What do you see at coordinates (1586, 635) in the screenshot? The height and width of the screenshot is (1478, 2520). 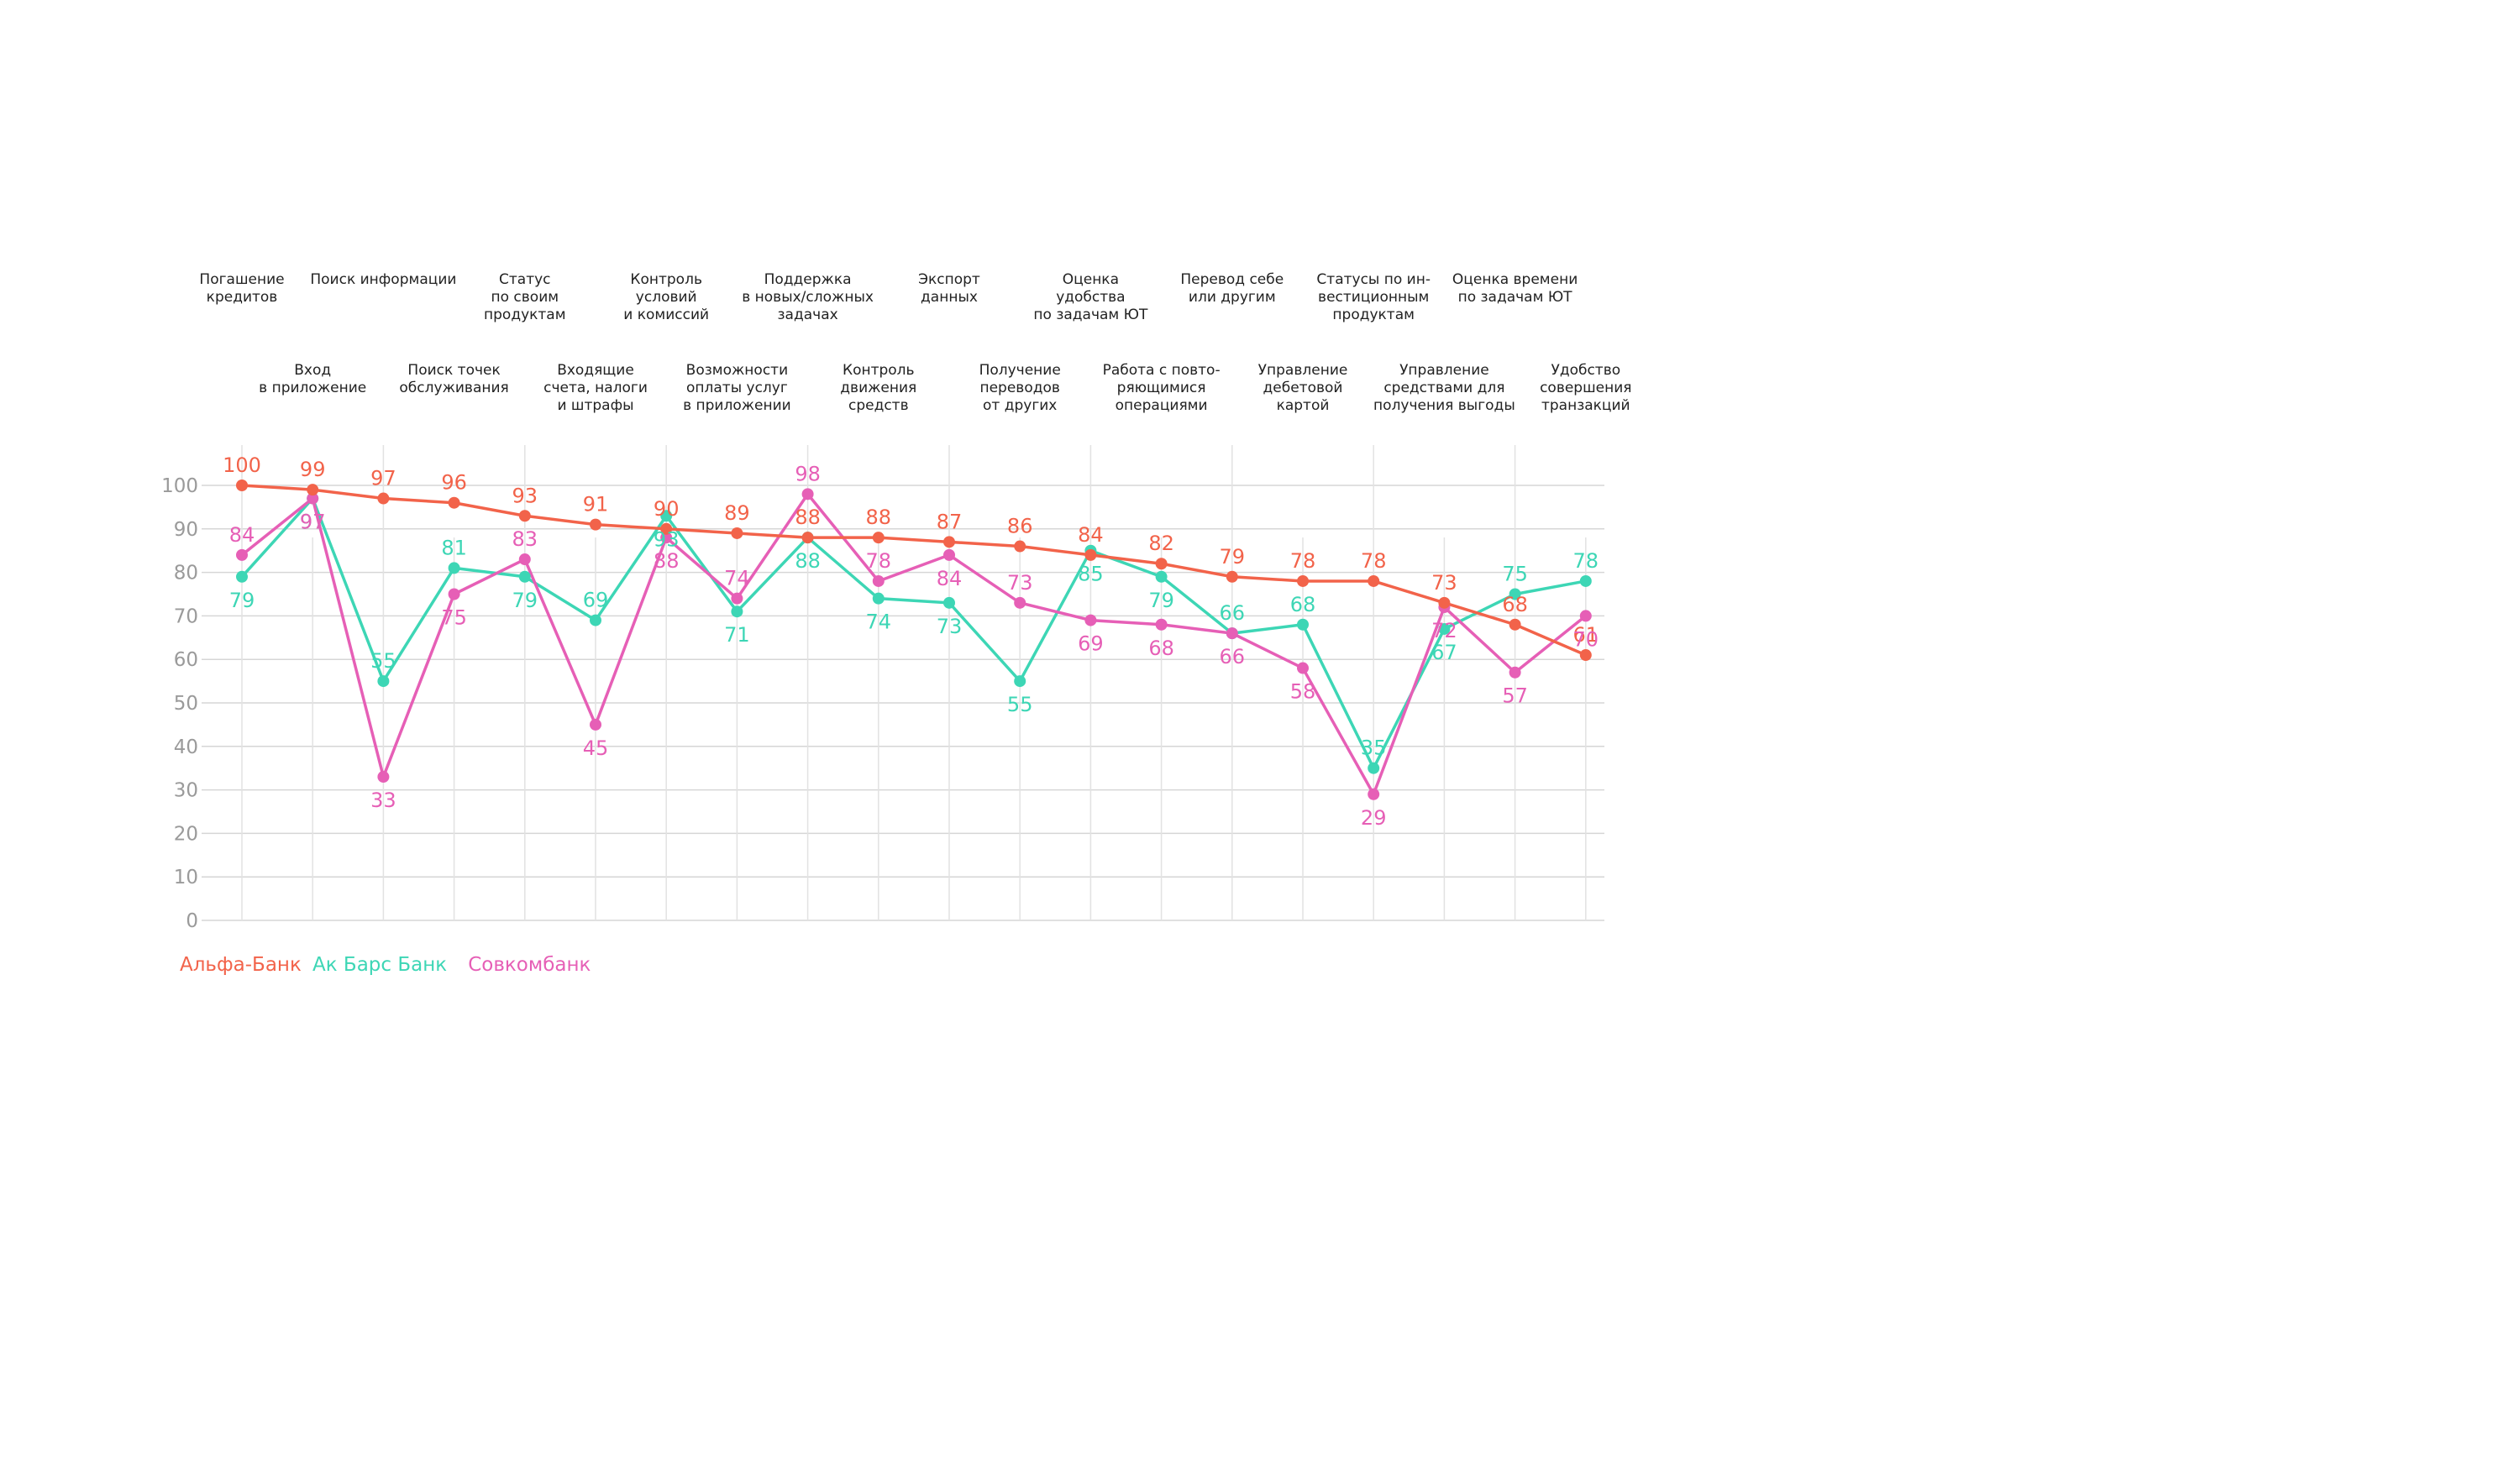 I see `data-label: 61` at bounding box center [1586, 635].